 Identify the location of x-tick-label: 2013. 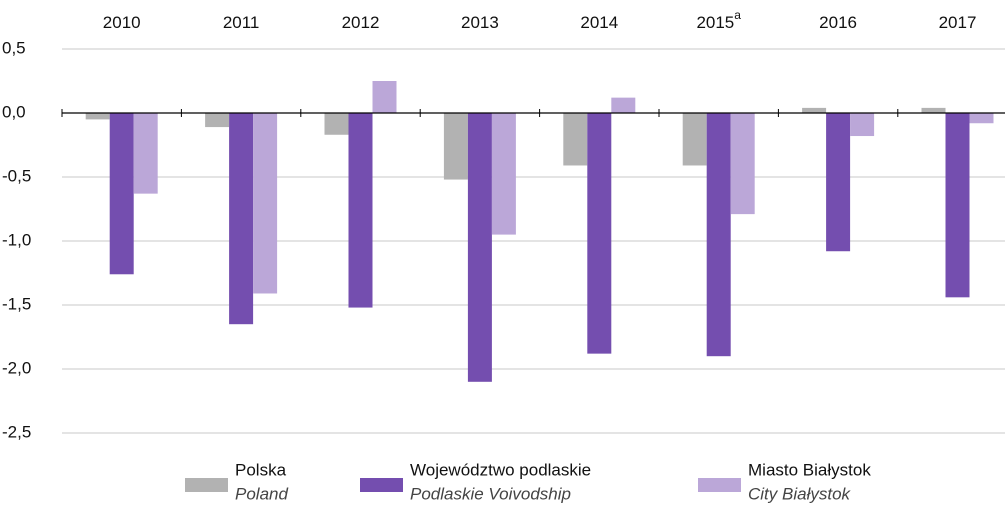
(480, 22).